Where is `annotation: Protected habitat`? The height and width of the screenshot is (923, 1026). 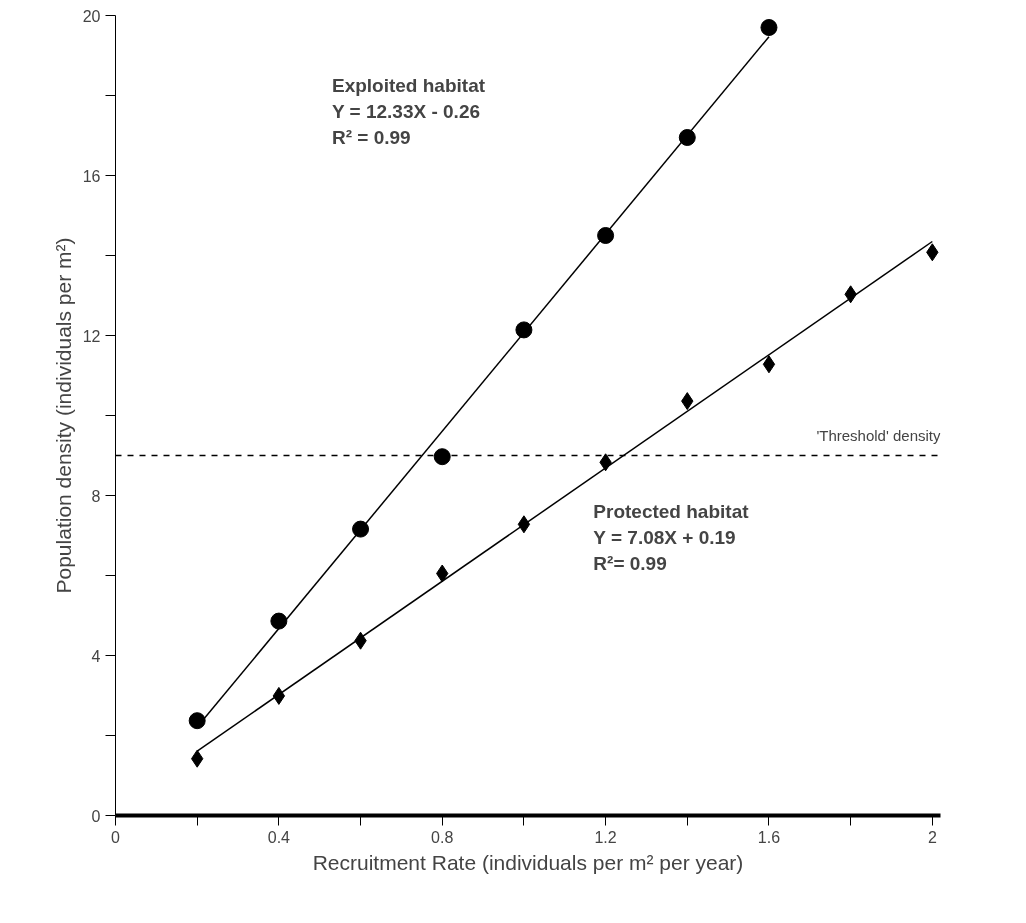 annotation: Protected habitat is located at coordinates (671, 511).